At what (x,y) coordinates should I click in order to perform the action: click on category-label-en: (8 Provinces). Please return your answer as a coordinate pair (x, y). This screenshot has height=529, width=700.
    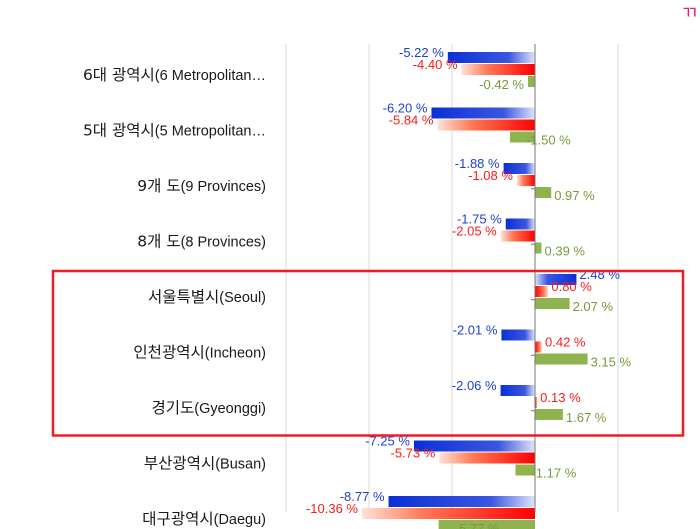
    Looking at the image, I should click on (223, 243).